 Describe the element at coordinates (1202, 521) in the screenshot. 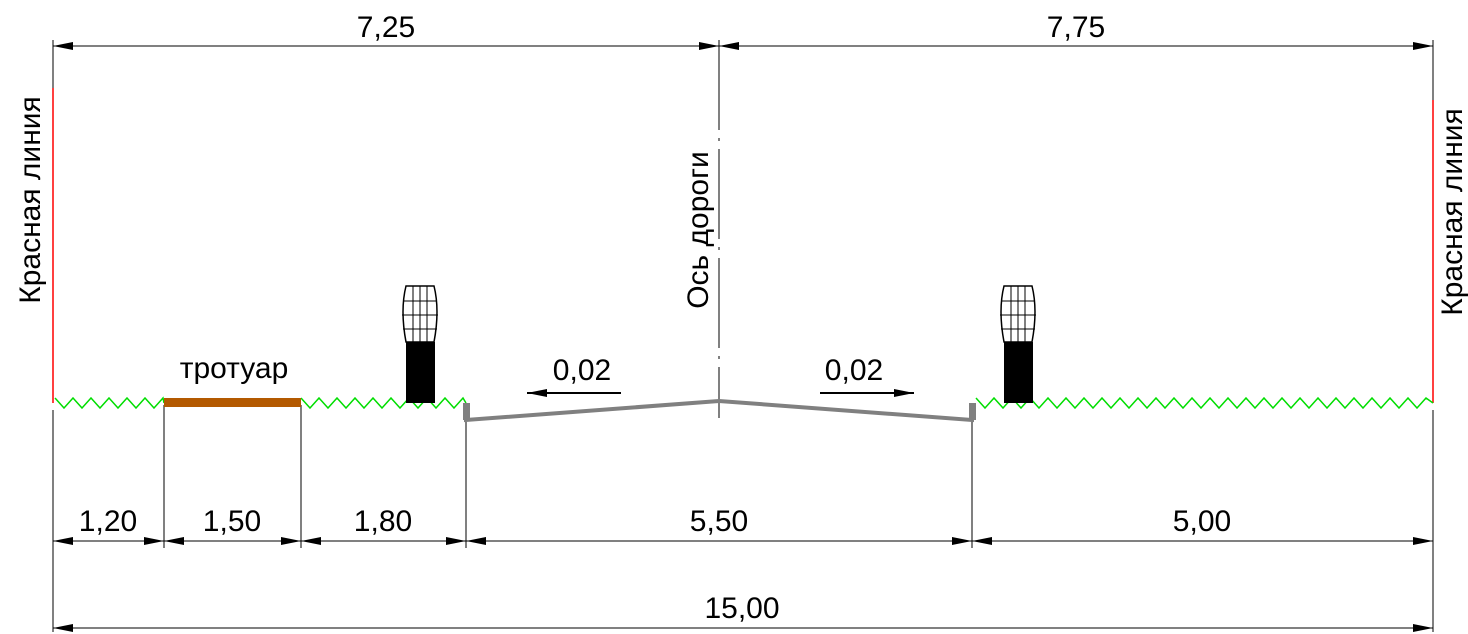

I see `dimension-bottom-5: 5,00` at that location.